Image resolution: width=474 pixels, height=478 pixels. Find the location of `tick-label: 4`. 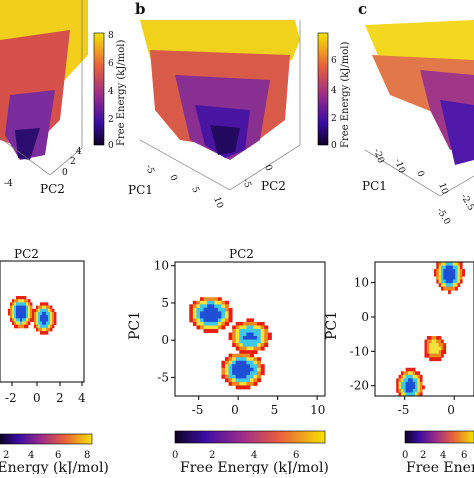

tick-label: 4 is located at coordinates (82, 398).